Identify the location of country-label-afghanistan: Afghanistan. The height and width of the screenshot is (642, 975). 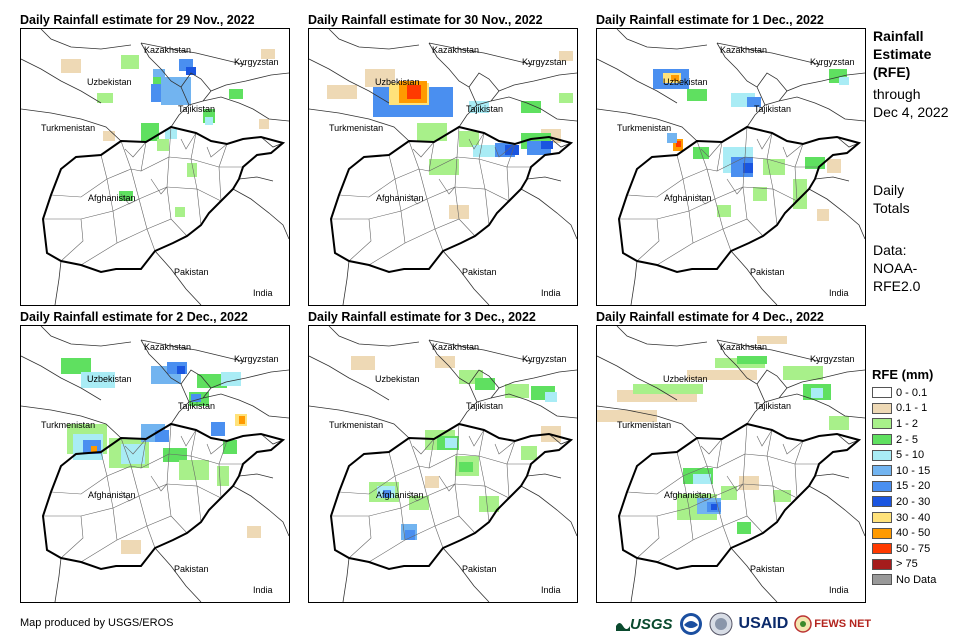
(688, 198).